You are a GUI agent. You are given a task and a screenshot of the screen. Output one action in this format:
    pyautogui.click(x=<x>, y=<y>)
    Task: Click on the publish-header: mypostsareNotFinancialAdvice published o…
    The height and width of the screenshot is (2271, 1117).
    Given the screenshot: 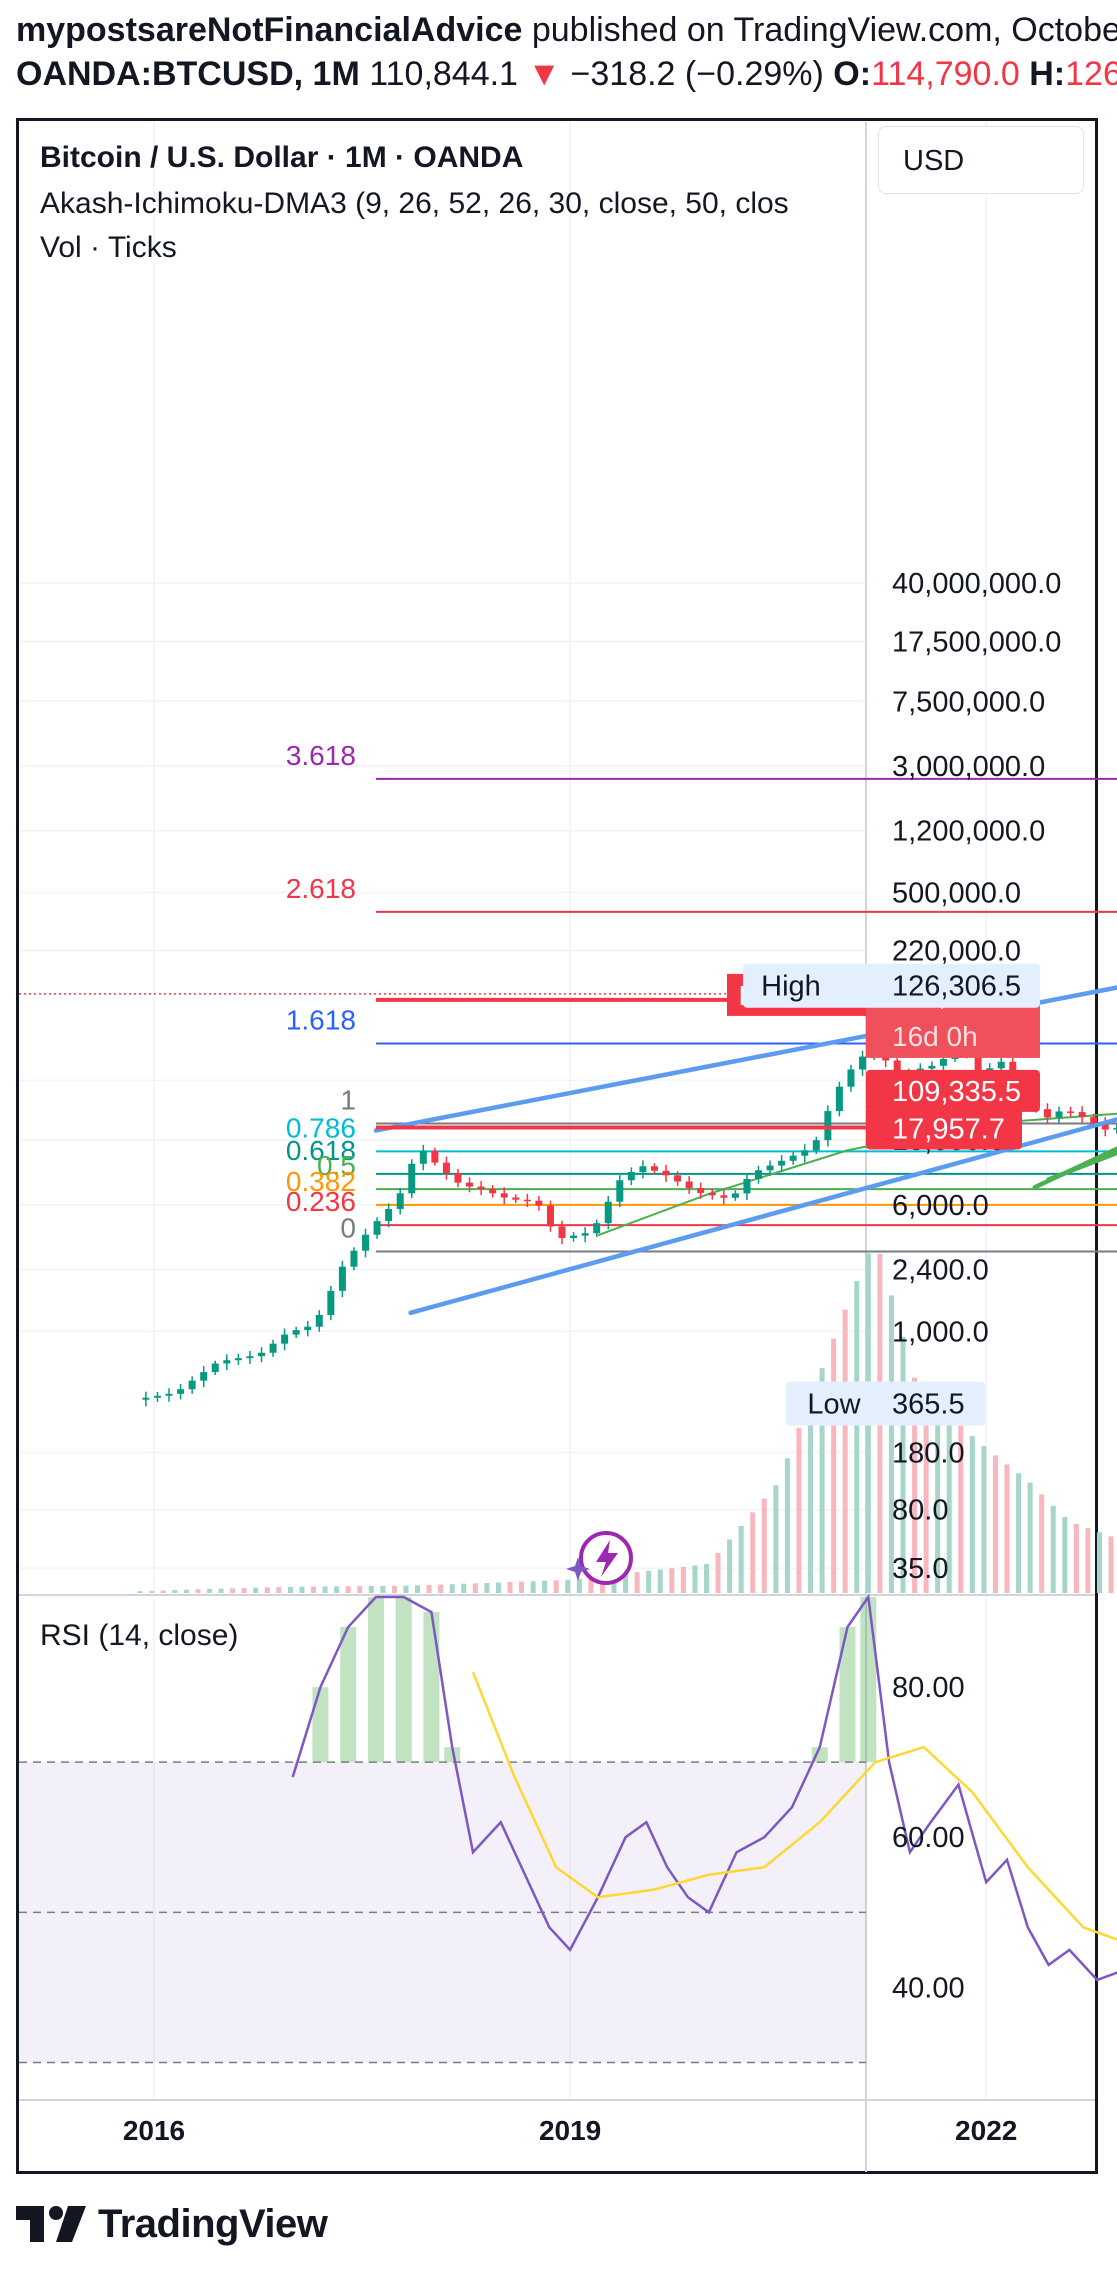 What is the action you would take?
    pyautogui.click(x=566, y=30)
    